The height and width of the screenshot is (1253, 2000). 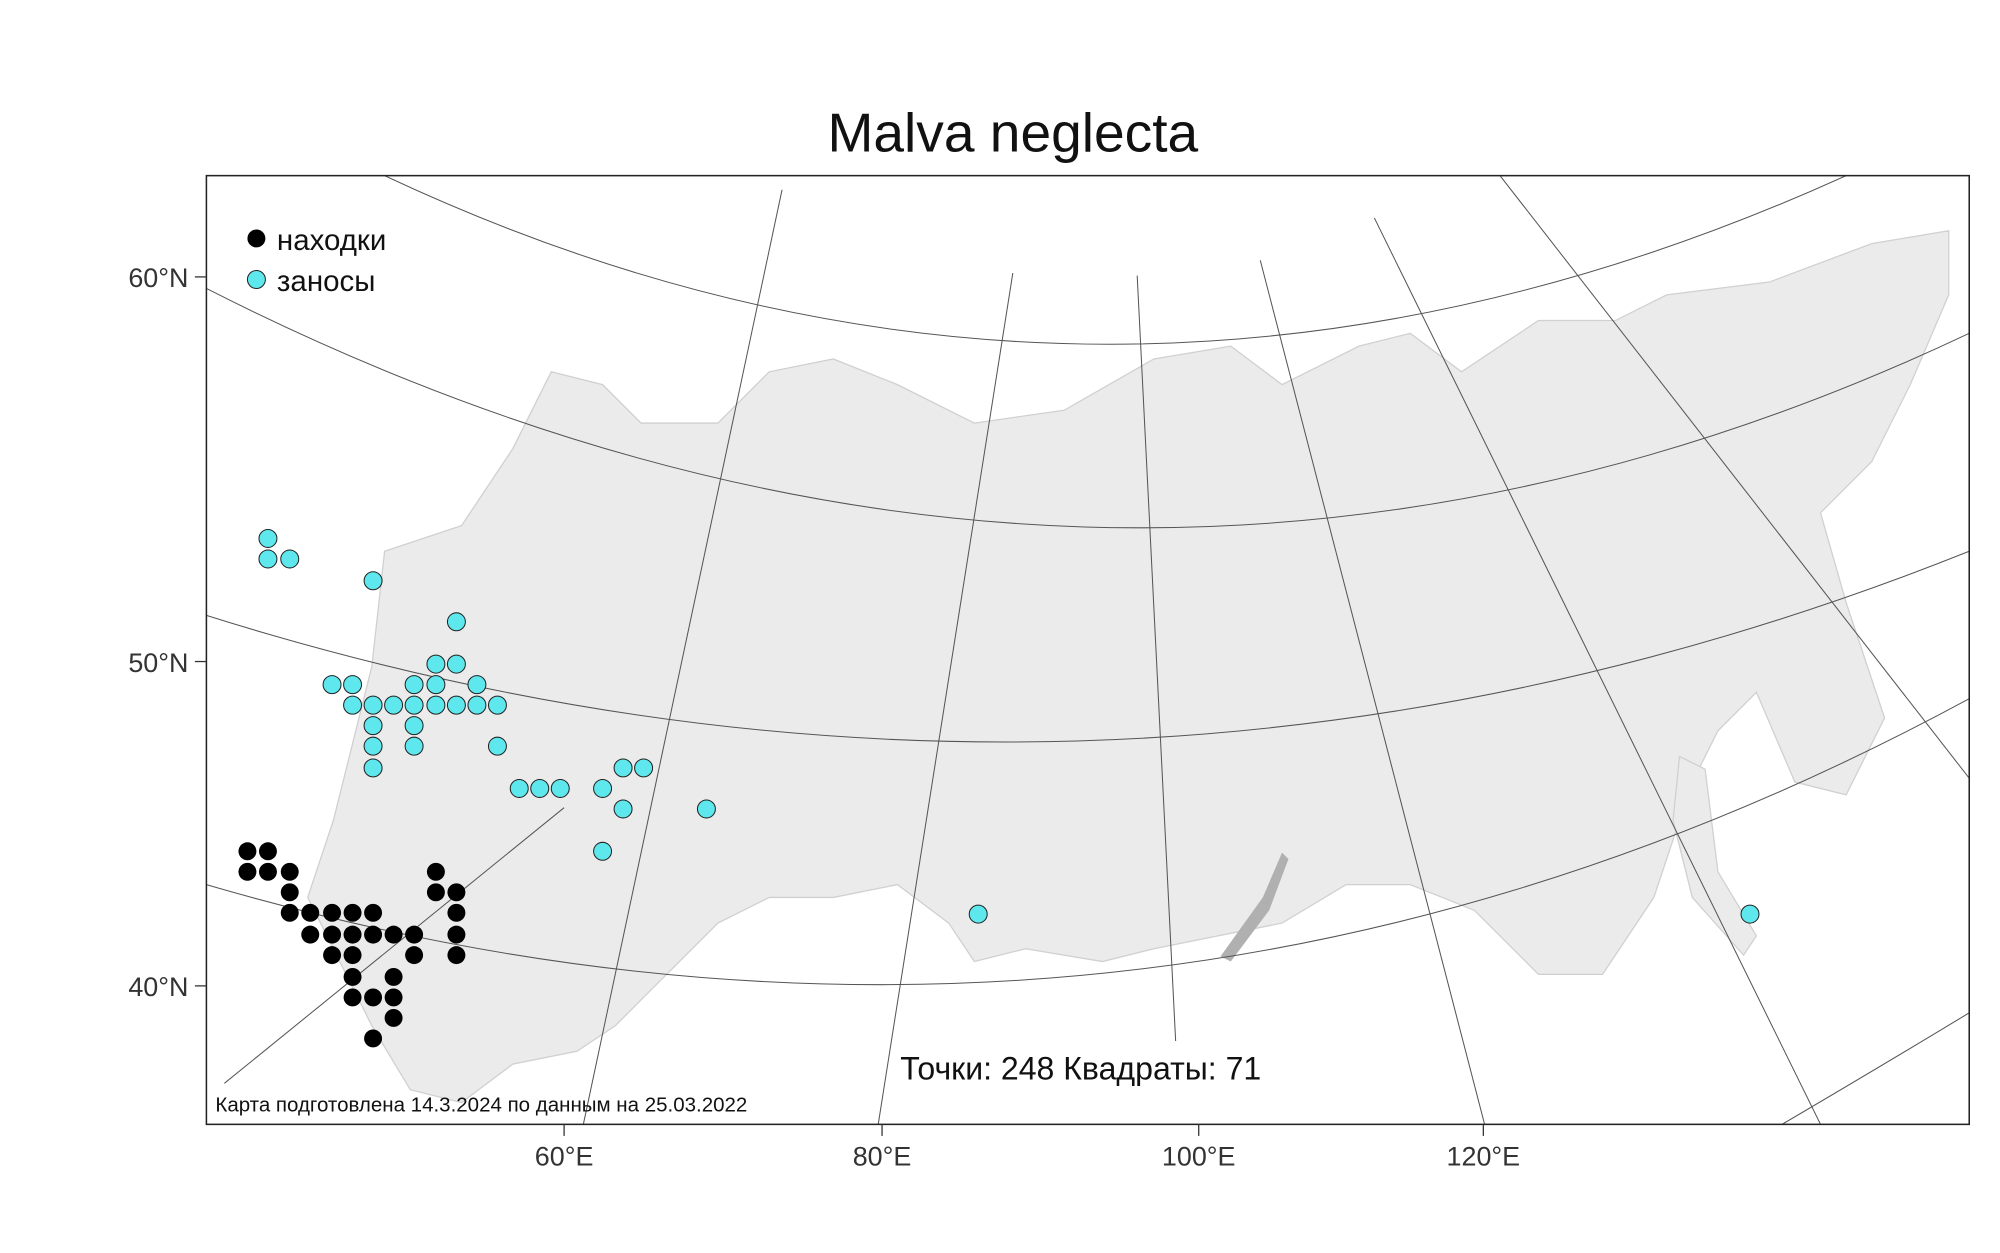 I want to click on parallel, so click(x=1875, y=1068).